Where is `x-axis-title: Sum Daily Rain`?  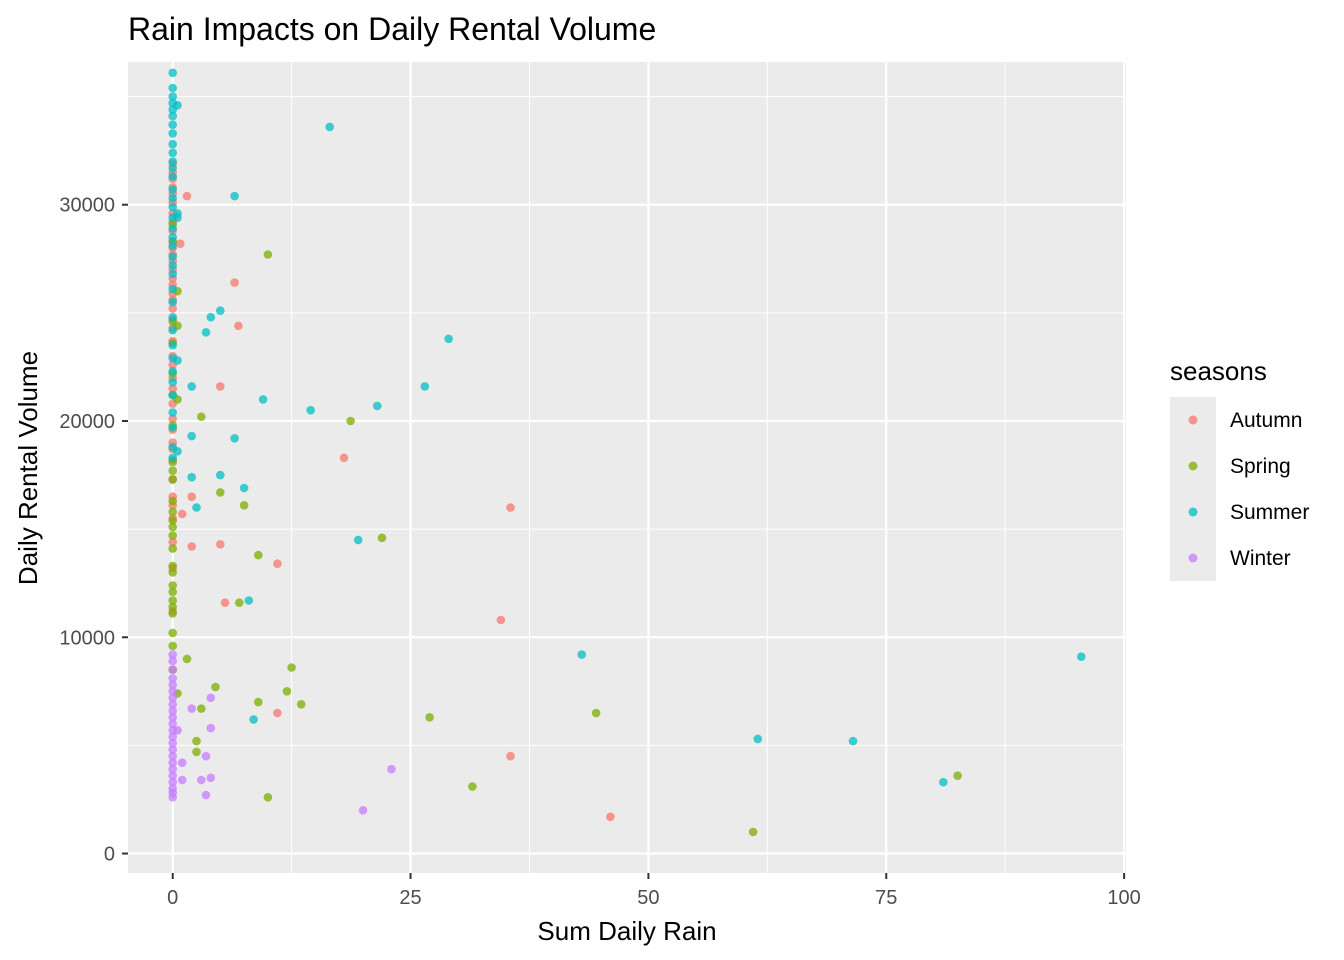
x-axis-title: Sum Daily Rain is located at coordinates (626, 931).